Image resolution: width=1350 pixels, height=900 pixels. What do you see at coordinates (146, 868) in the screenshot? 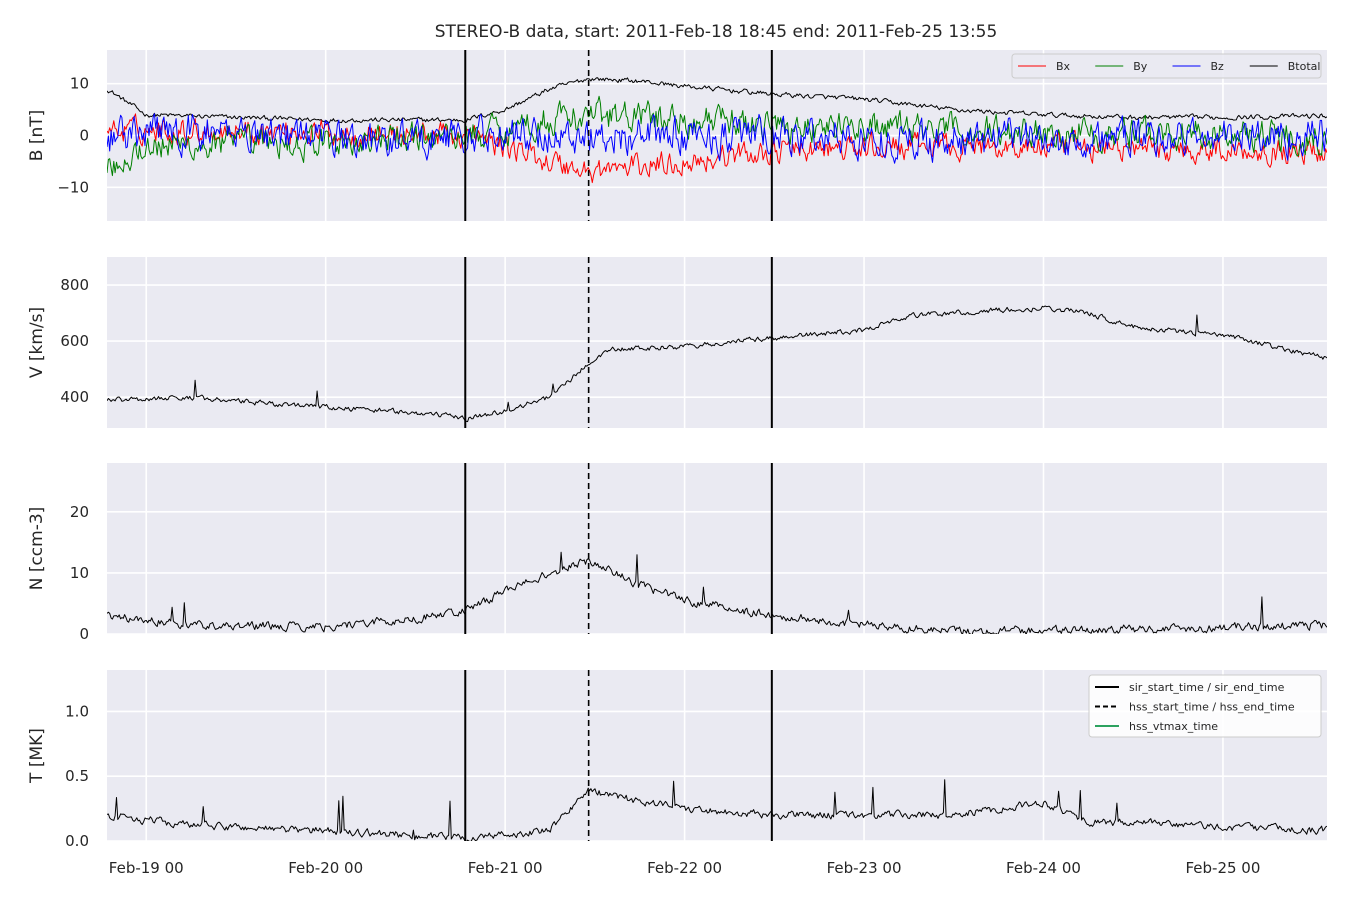
I see `x-tick-label: Feb-19 00` at bounding box center [146, 868].